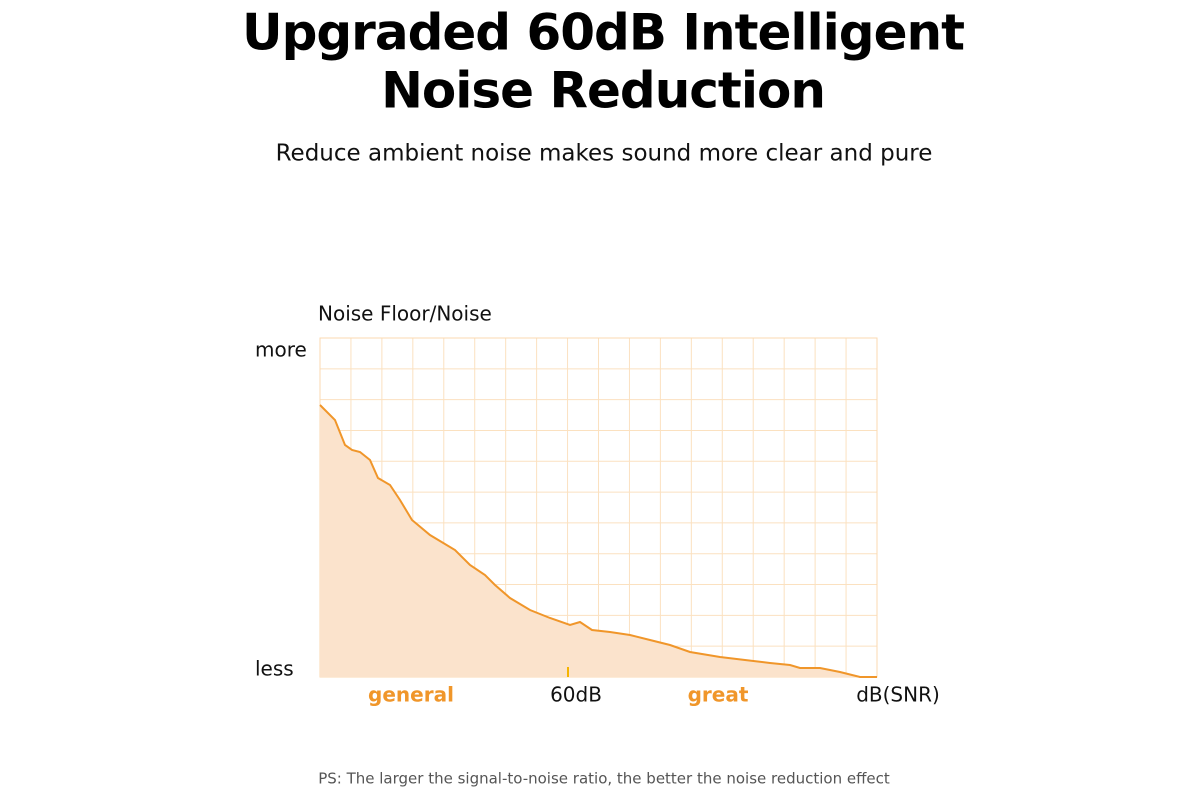 This screenshot has height=800, width=1200. What do you see at coordinates (898, 695) in the screenshot?
I see `x-axis-label: dB(SNR)` at bounding box center [898, 695].